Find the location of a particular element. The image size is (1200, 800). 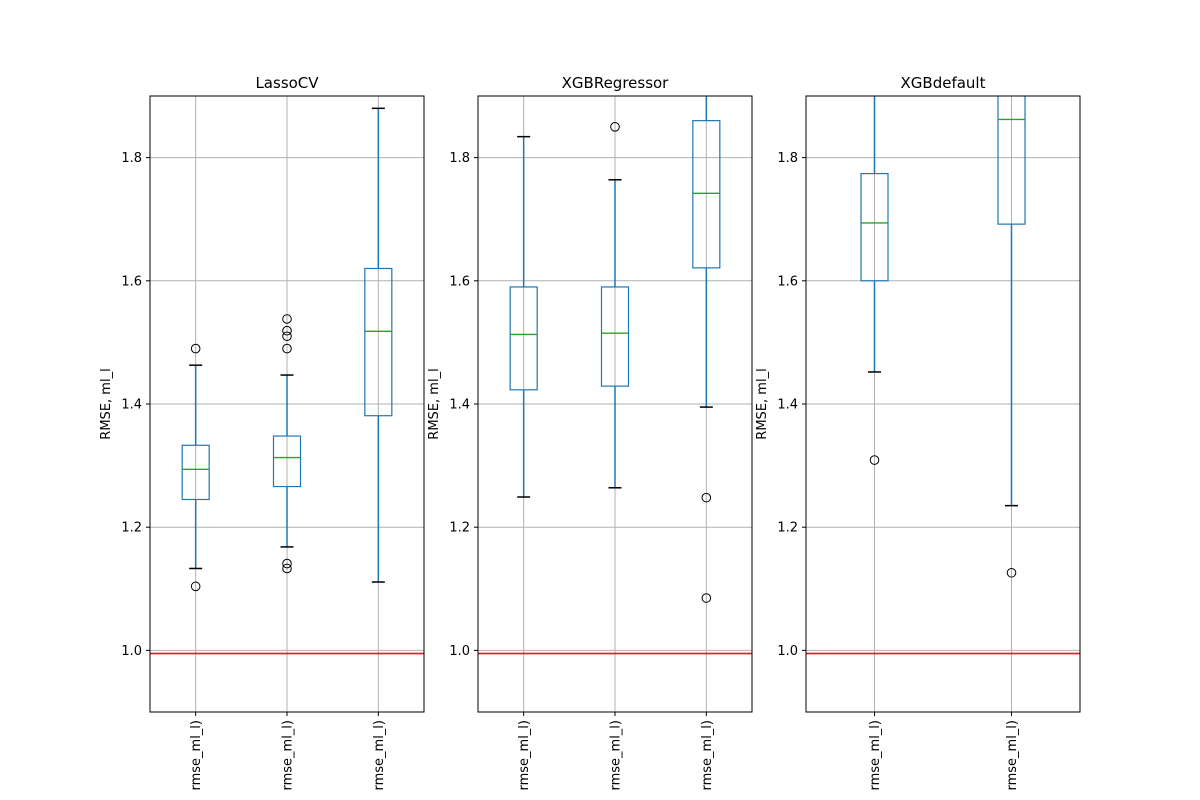

subplot-title: XGBdefault is located at coordinates (943, 83).